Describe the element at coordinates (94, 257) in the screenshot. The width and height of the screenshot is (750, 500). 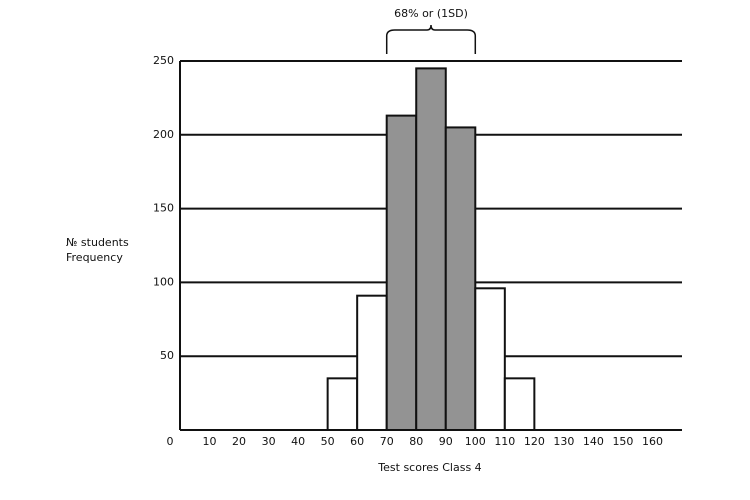
I see `y-axis-label: Frequency` at that location.